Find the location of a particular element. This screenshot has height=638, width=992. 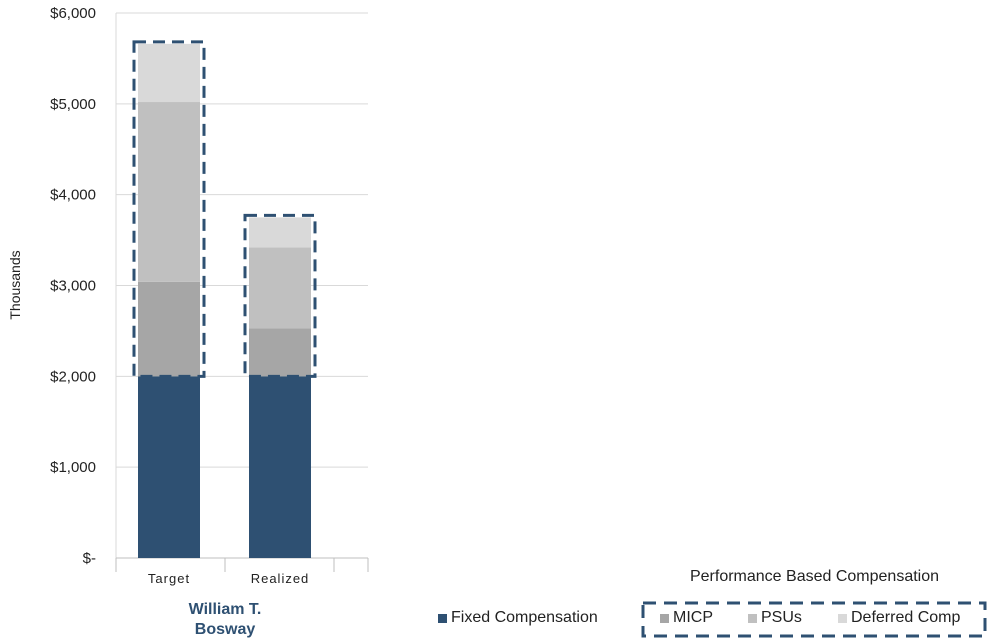

y-tick-label: $- is located at coordinates (89, 558).